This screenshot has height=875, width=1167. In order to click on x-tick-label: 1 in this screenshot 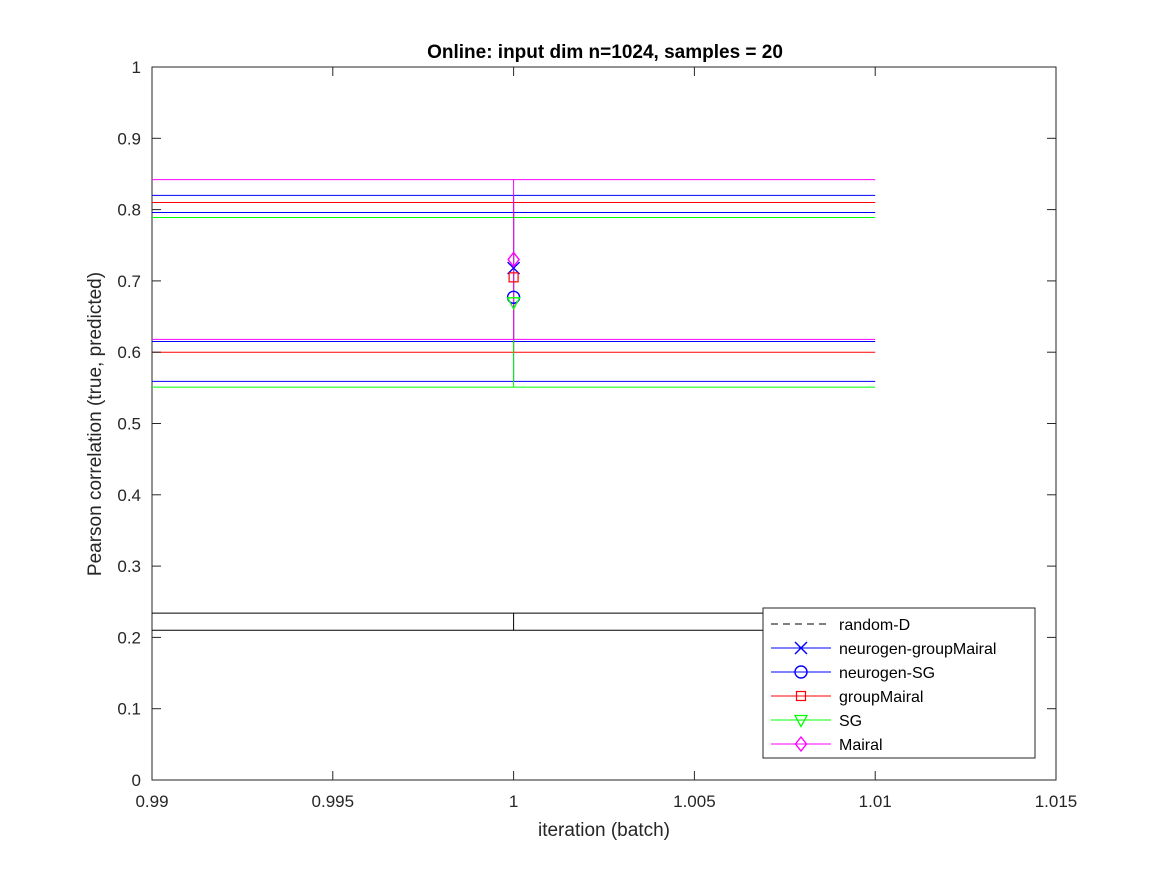, I will do `click(513, 801)`.